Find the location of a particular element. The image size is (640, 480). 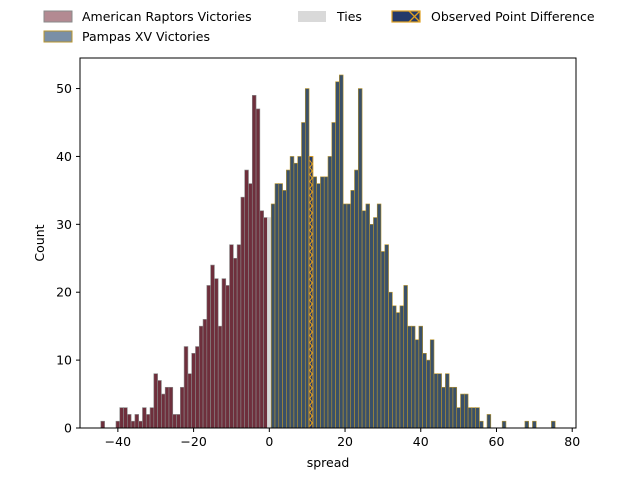

x-tick-label: 0 is located at coordinates (269, 441).